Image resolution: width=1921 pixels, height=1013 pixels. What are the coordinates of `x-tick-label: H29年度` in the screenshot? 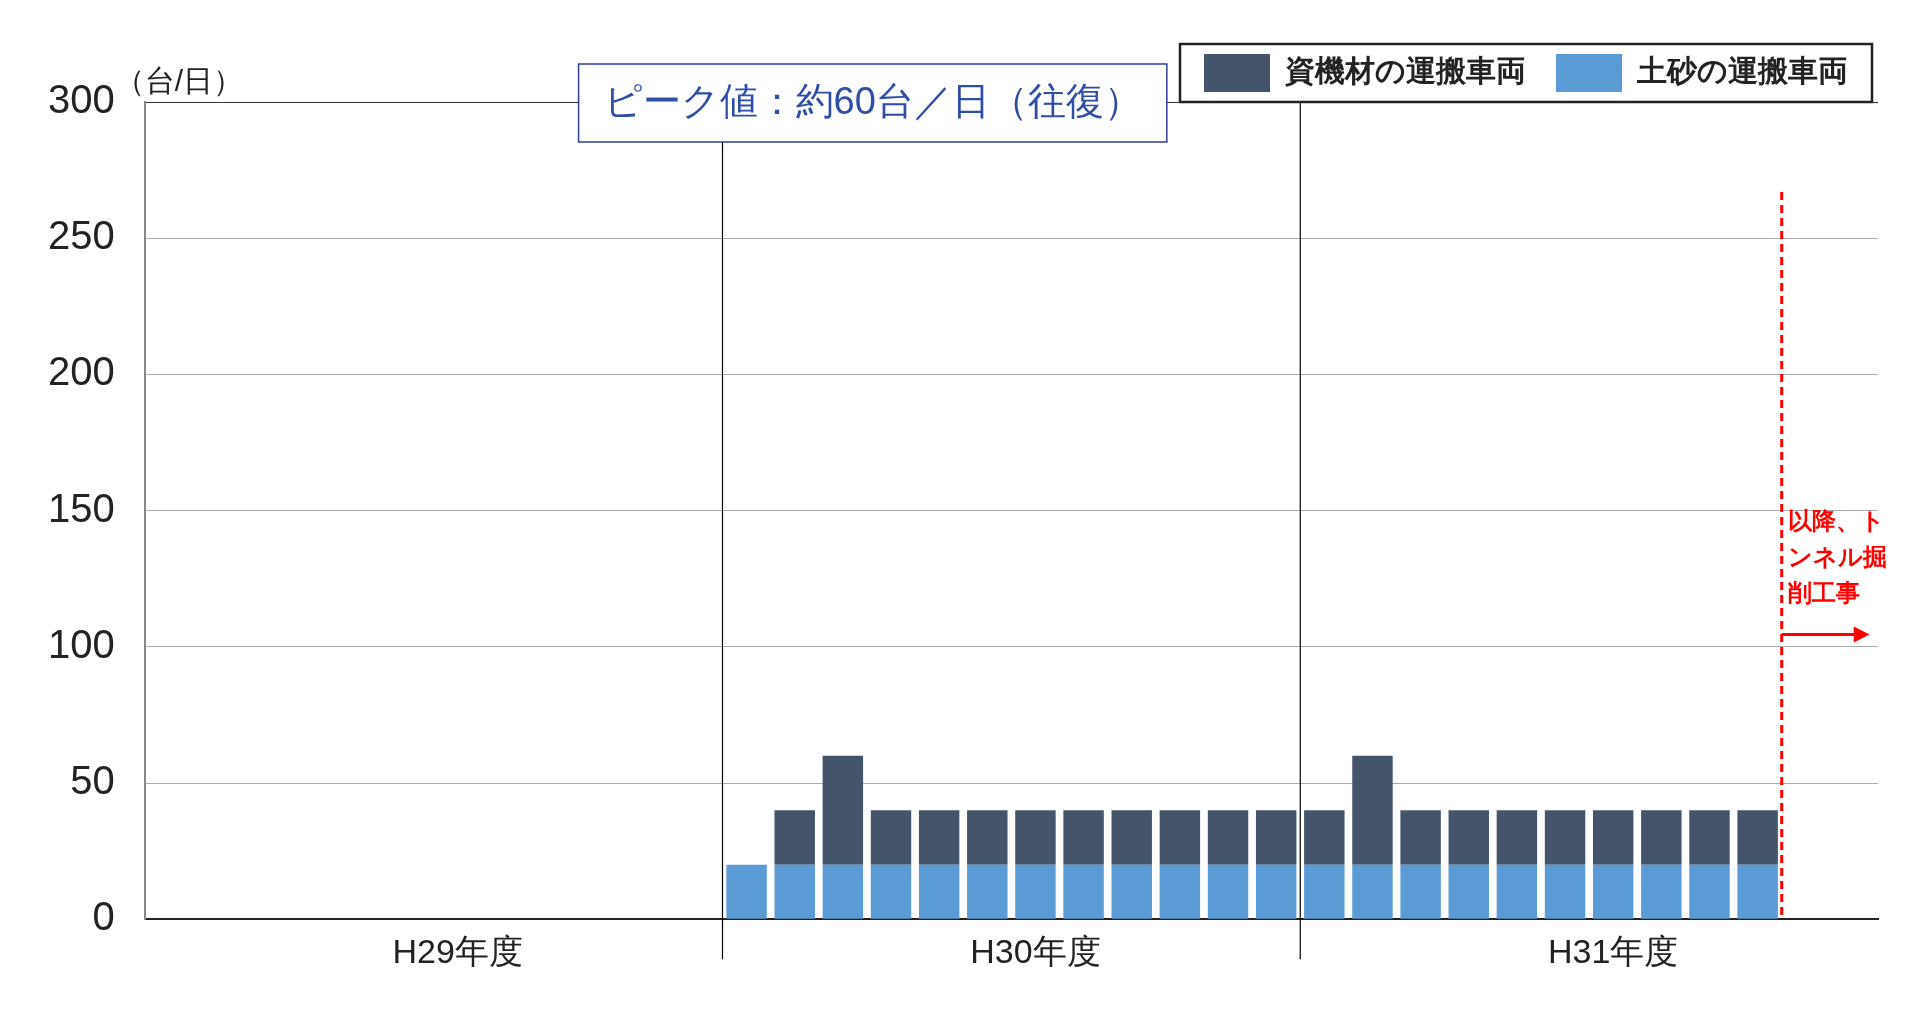 It's located at (457, 950).